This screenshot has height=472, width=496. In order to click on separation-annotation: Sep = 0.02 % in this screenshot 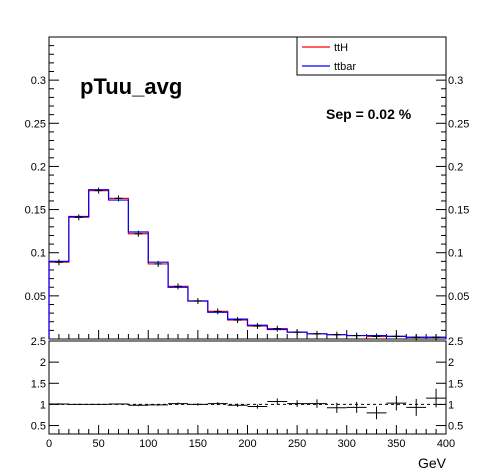, I will do `click(369, 114)`.